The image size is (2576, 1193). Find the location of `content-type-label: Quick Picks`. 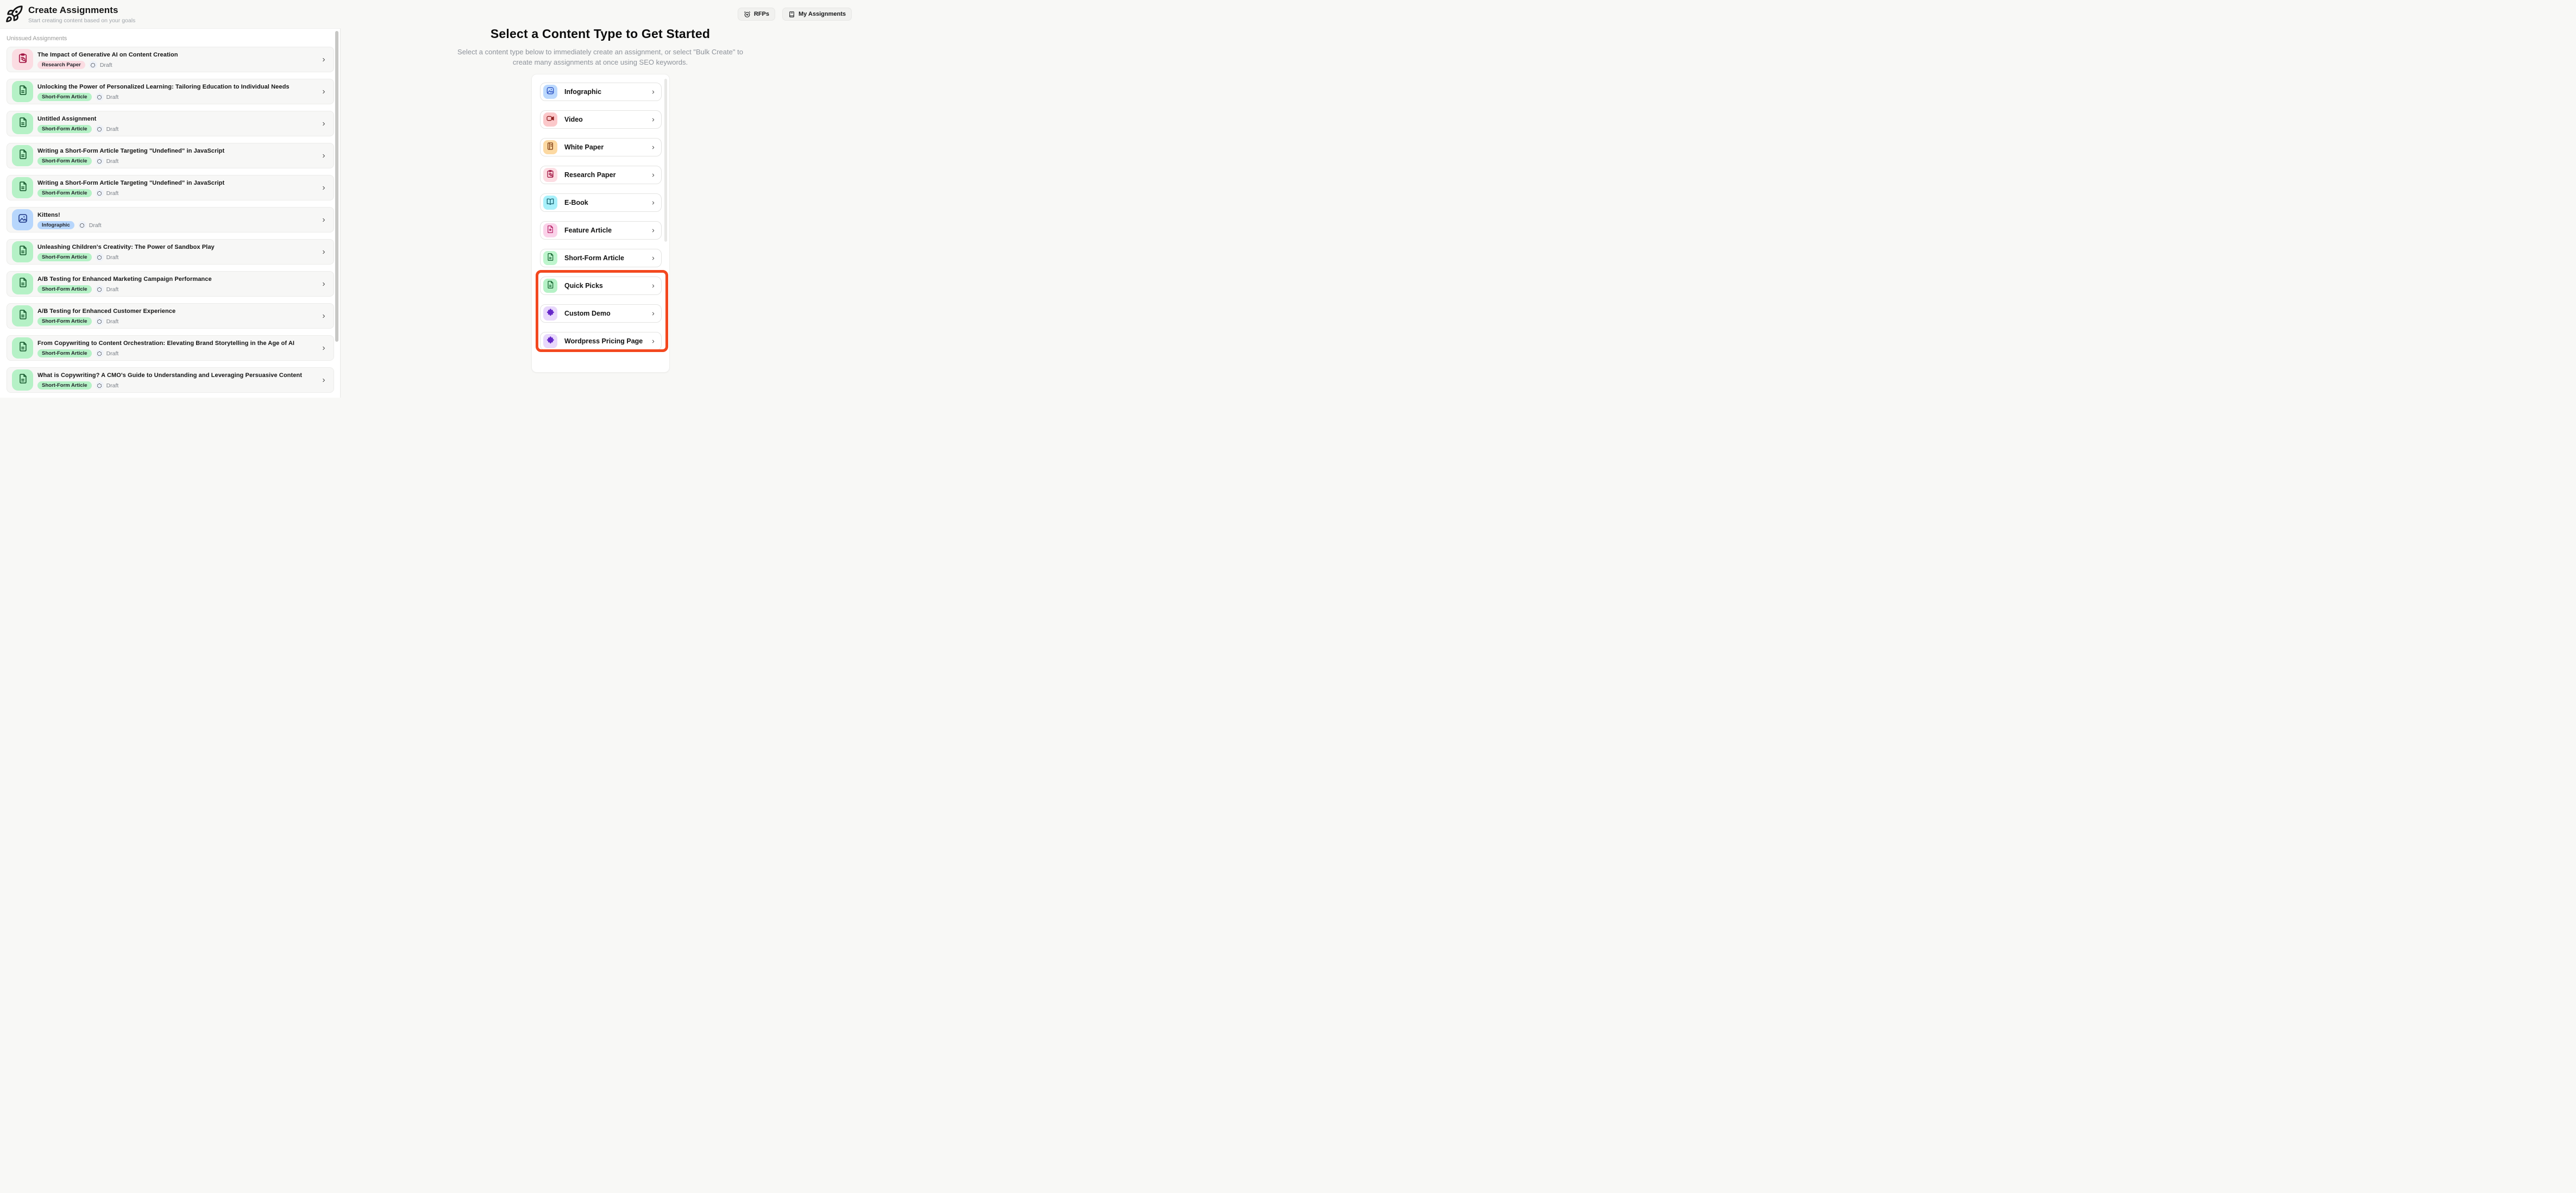

content-type-label: Quick Picks is located at coordinates (583, 286).